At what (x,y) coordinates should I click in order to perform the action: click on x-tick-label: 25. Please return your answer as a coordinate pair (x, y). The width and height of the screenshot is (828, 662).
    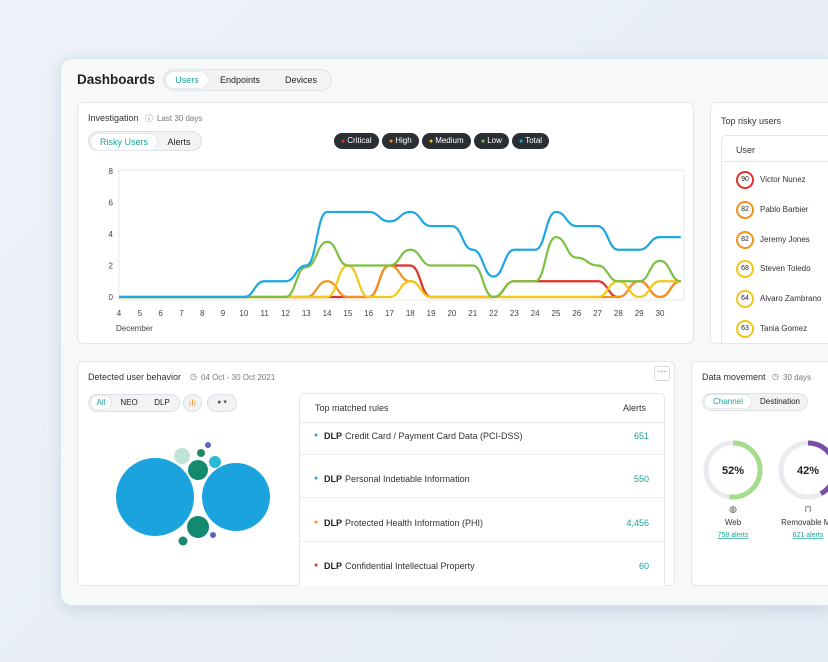
    Looking at the image, I should click on (556, 313).